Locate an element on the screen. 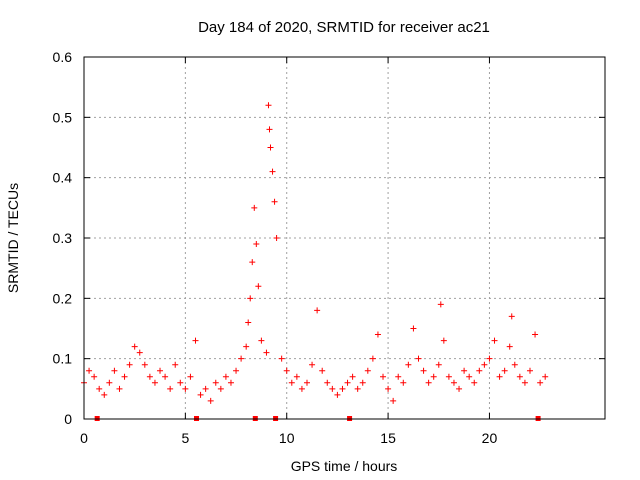 Image resolution: width=640 pixels, height=480 pixels. y-axis-label: SRMTID / TECUs is located at coordinates (13, 238).